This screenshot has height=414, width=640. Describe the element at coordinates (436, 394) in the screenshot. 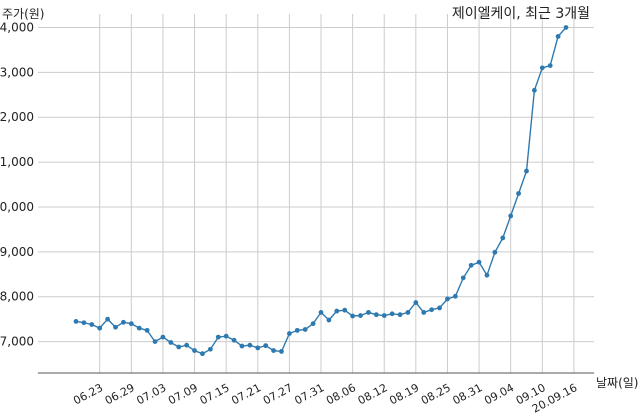

I see `x-tick-label: 08.25` at that location.